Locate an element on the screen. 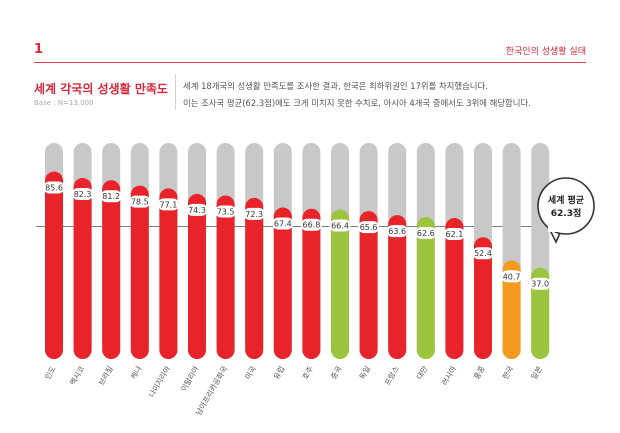  value-label: 78.5 is located at coordinates (140, 202).